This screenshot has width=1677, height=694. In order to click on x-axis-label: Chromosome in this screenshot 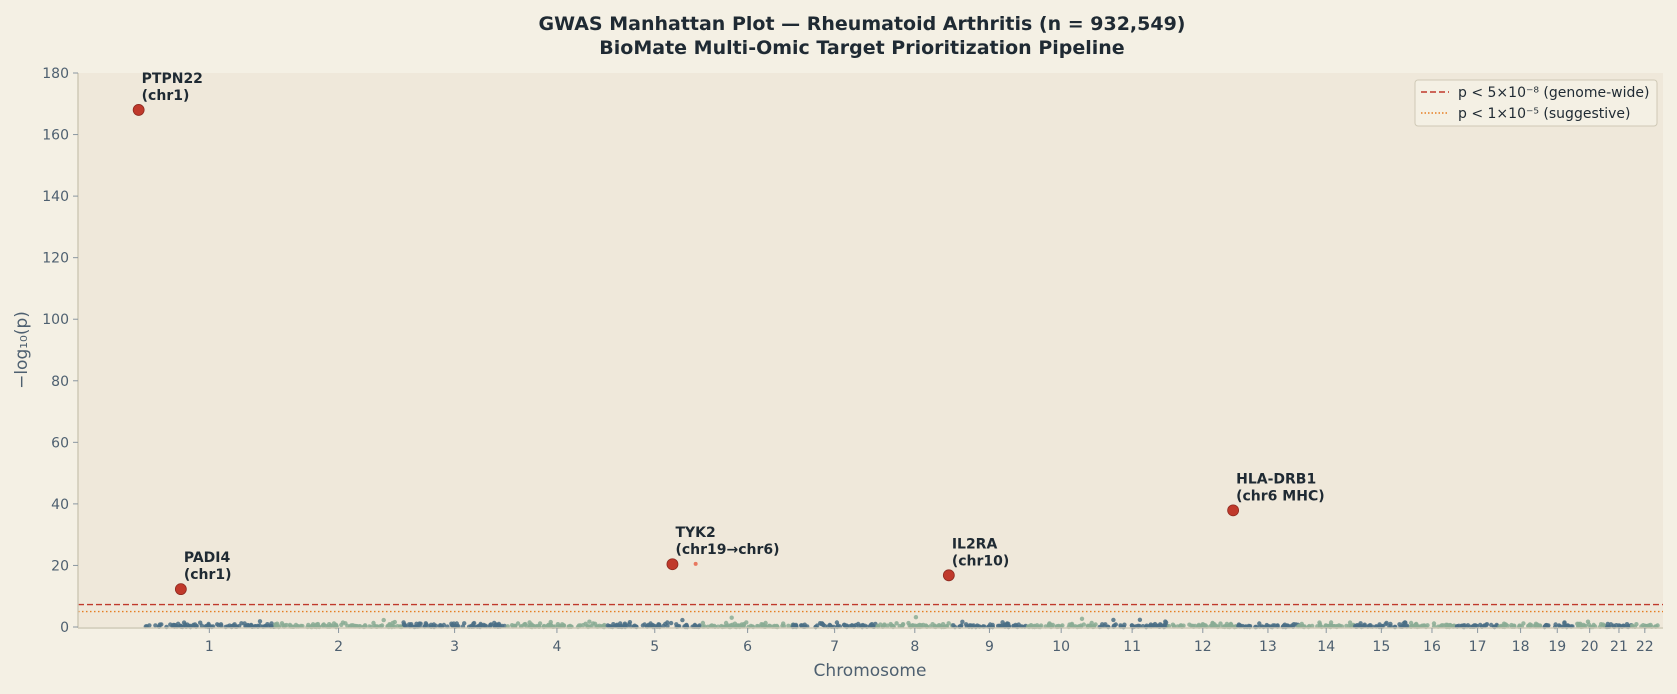, I will do `click(870, 671)`.